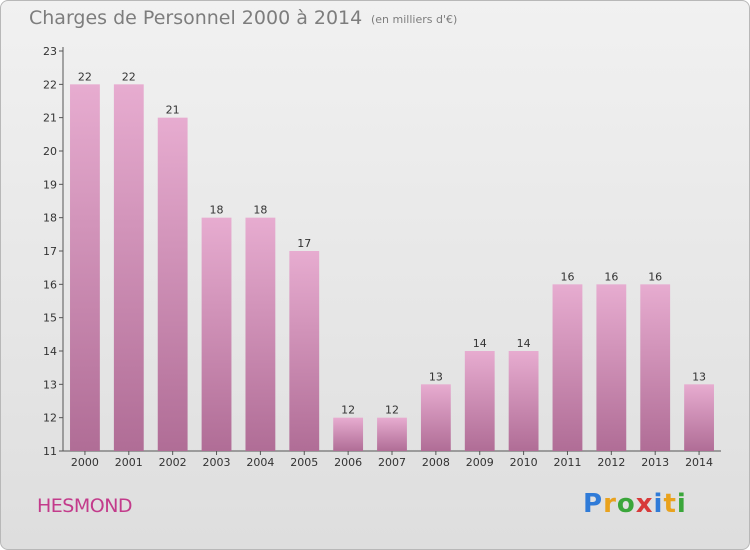 This screenshot has height=550, width=750. I want to click on bar-value-label: 17, so click(304, 243).